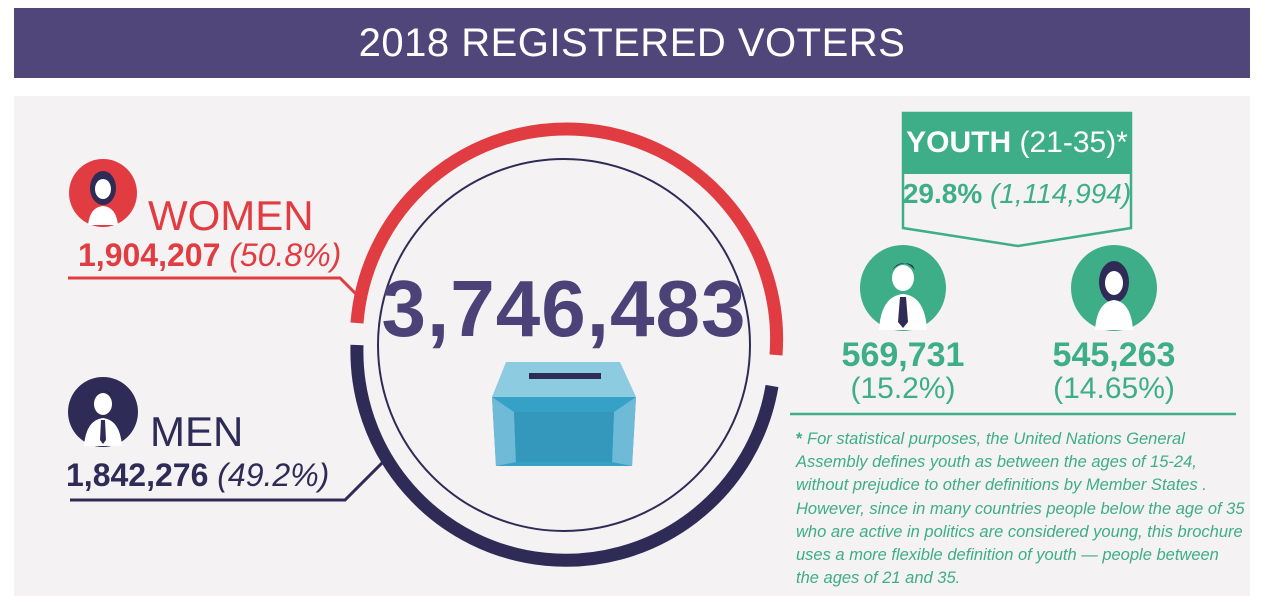 This screenshot has height=616, width=1266. What do you see at coordinates (903, 355) in the screenshot?
I see `youth-men-count: 569,731` at bounding box center [903, 355].